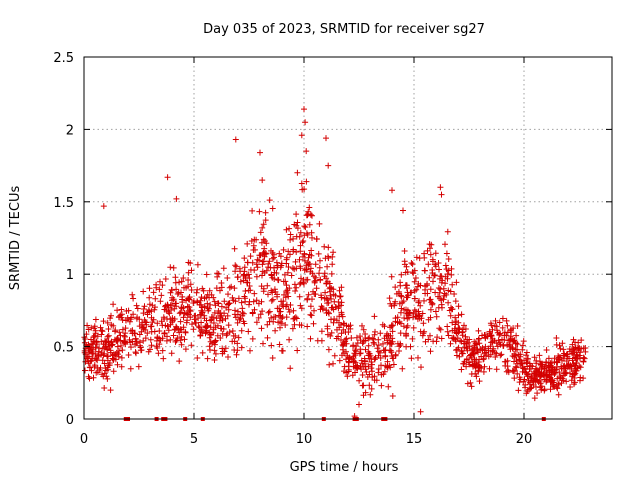  What do you see at coordinates (63, 58) in the screenshot?
I see `y-tick-label: 2.5` at bounding box center [63, 58].